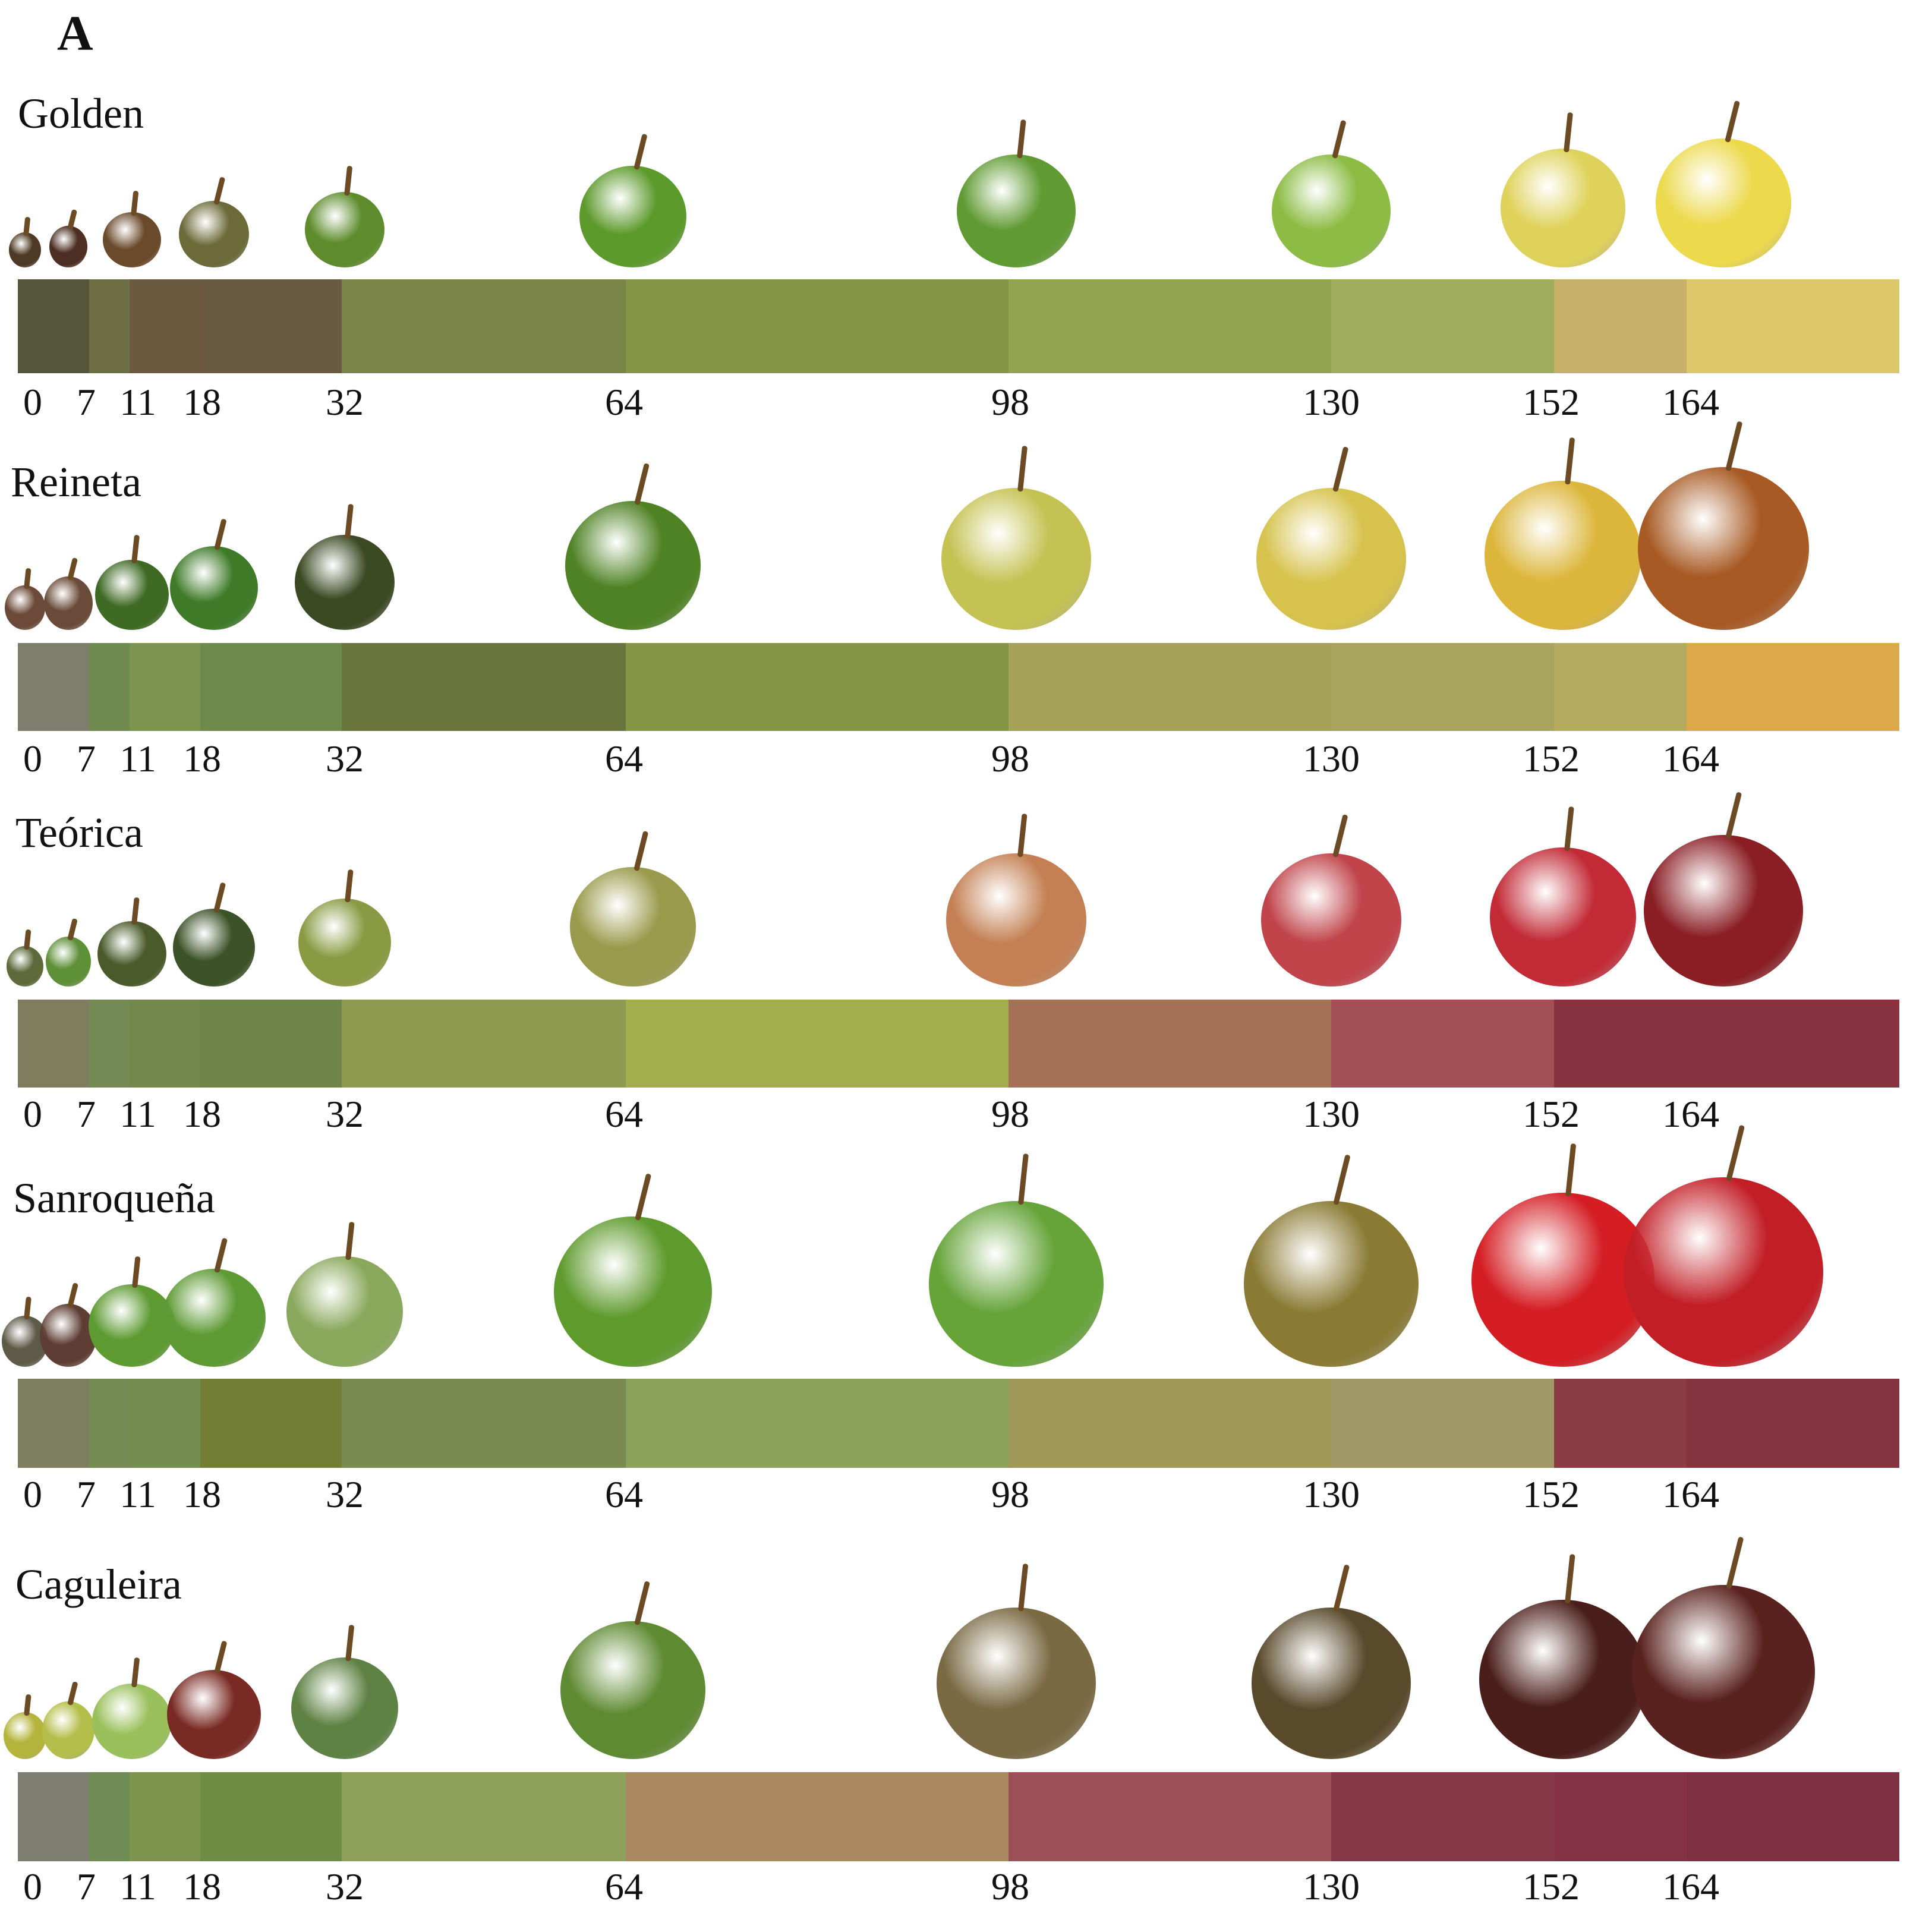  I want to click on variety-name: Reineta, so click(76, 482).